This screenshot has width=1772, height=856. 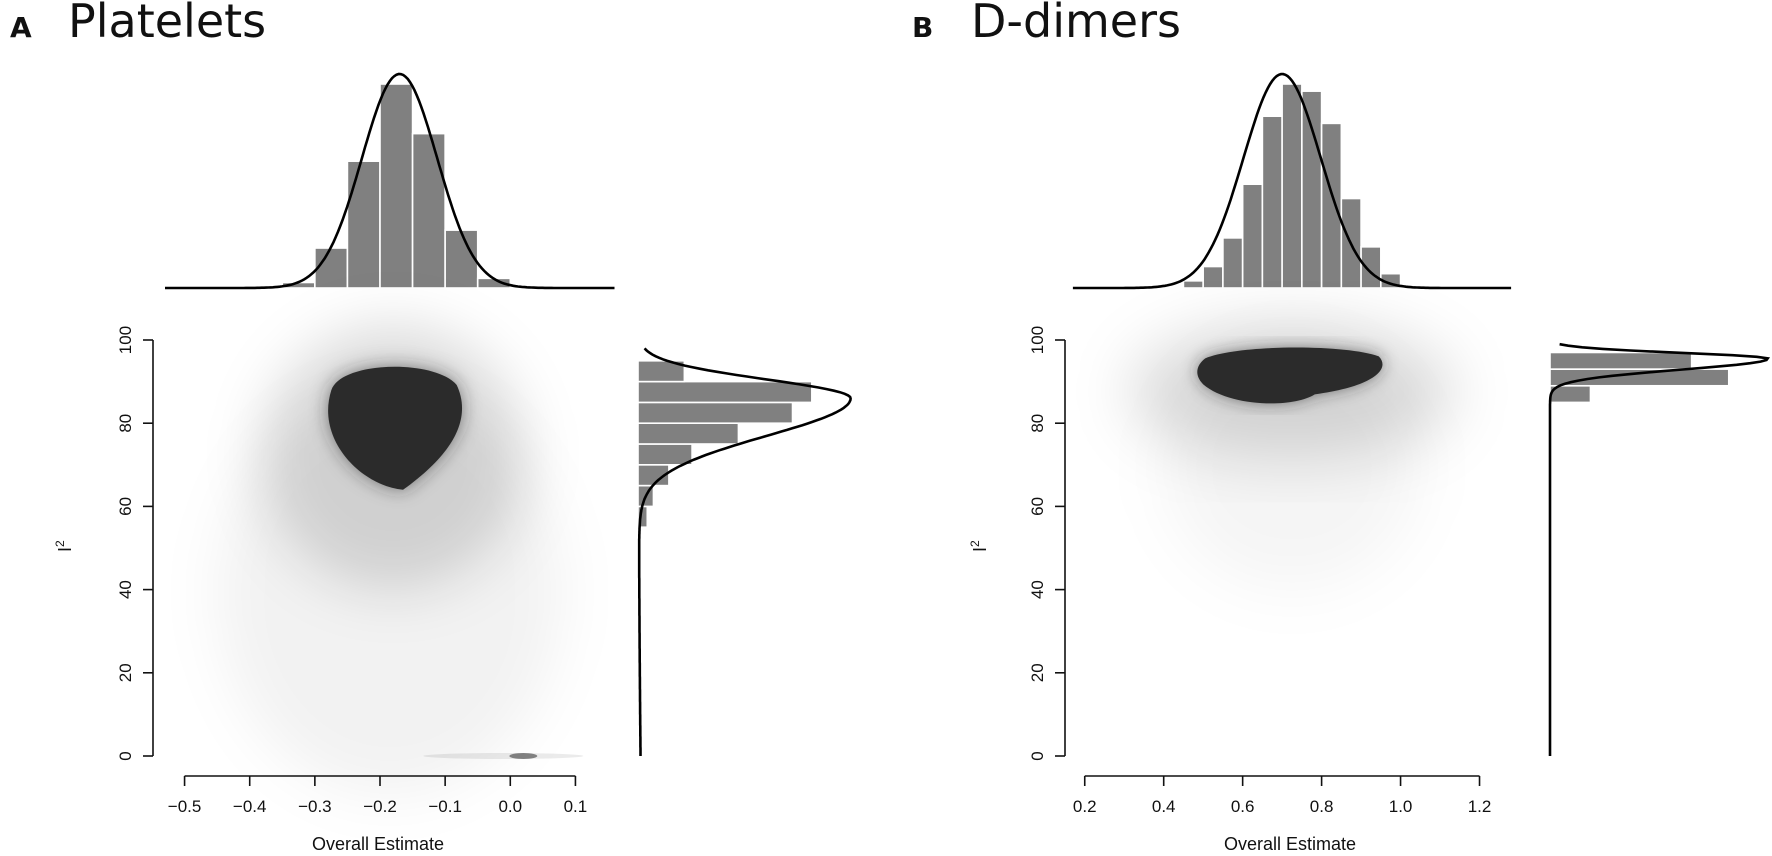 What do you see at coordinates (21, 27) in the screenshot?
I see `panel-letter: A` at bounding box center [21, 27].